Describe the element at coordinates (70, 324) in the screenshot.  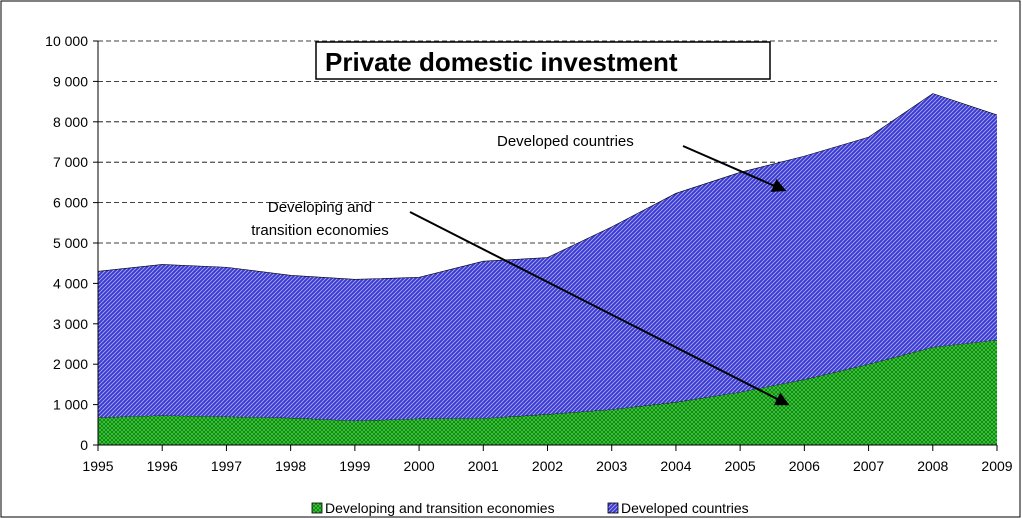
I see `y-tick-label: 3 000` at that location.